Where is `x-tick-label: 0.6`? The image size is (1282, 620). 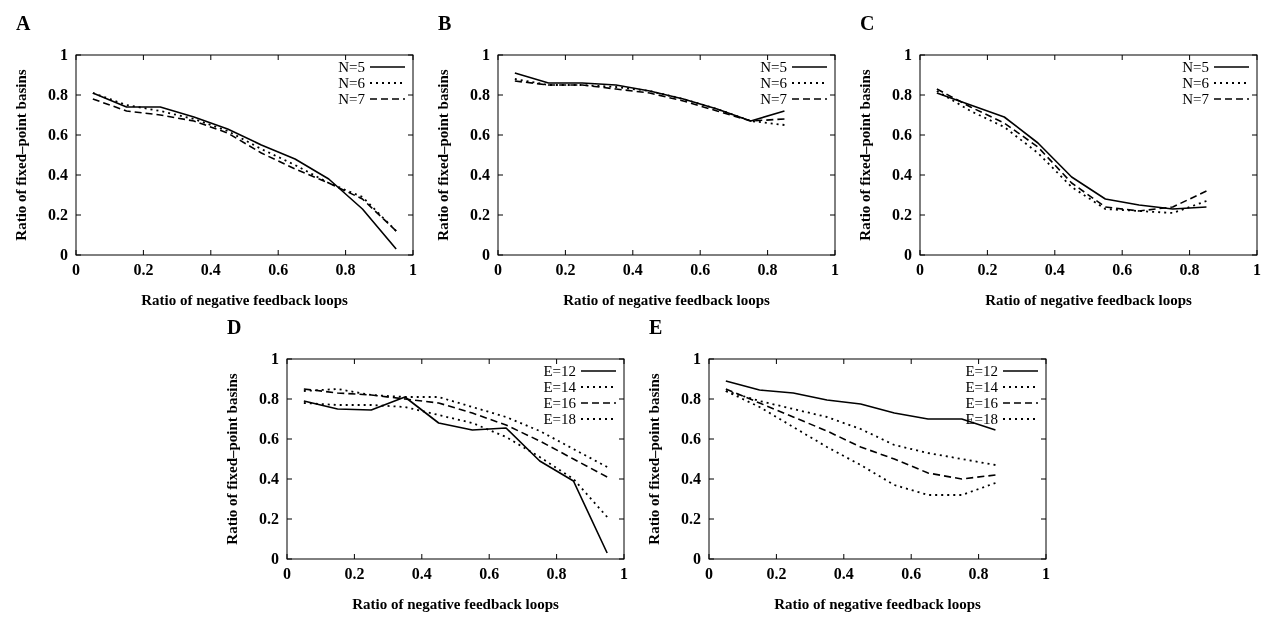
x-tick-label: 0.6 is located at coordinates (1122, 269).